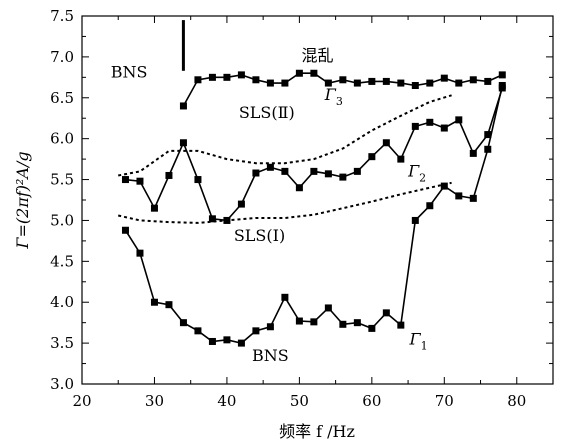 The height and width of the screenshot is (446, 572). I want to click on y-tick-label: 4.5, so click(62, 261).